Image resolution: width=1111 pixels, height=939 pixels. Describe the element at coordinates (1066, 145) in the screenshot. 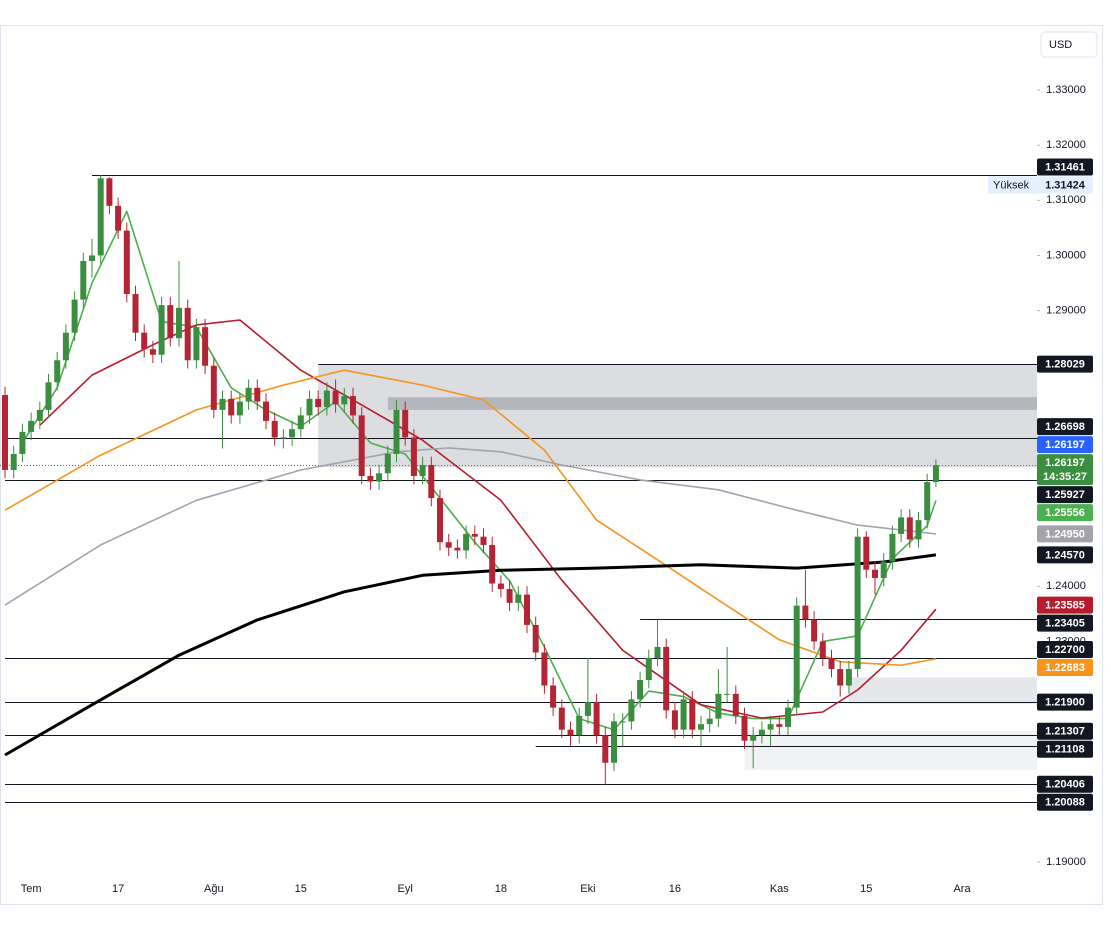

I see `y-tick-label: 1.32000` at that location.